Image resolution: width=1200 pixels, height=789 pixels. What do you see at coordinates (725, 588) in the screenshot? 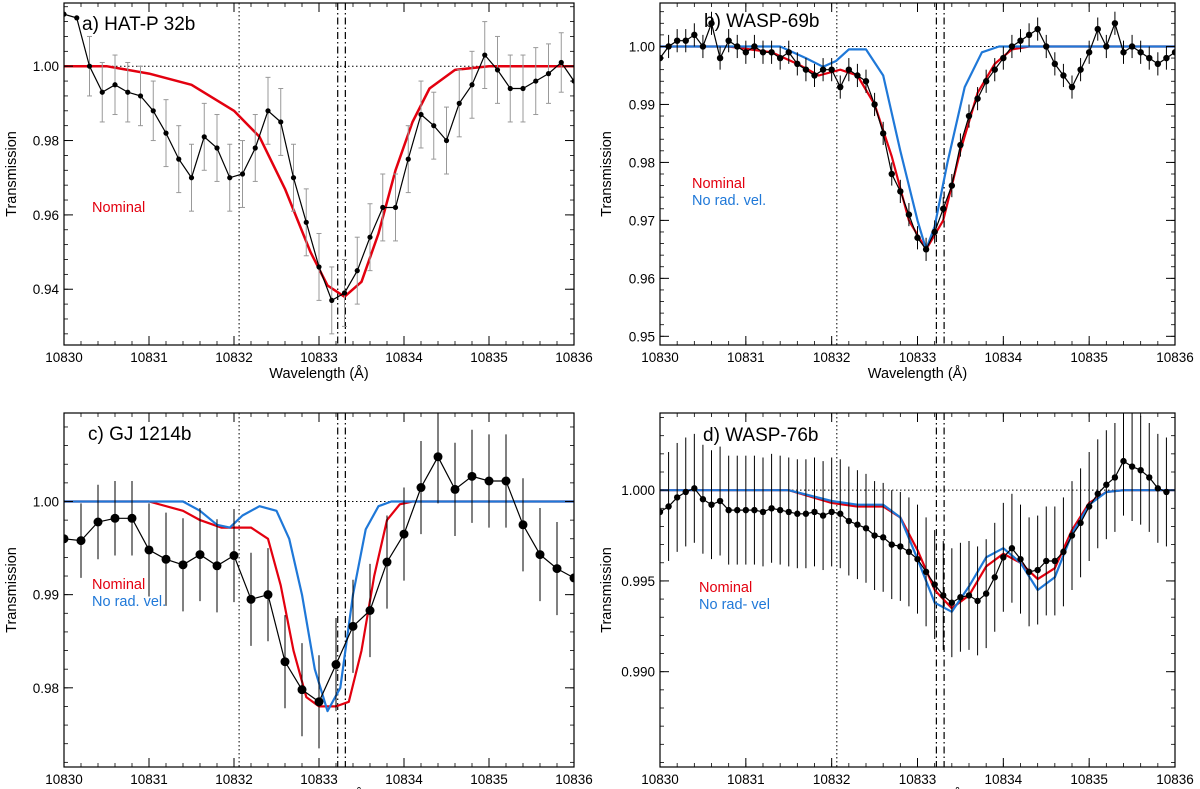
I see `legend-entry: Nominal` at bounding box center [725, 588].